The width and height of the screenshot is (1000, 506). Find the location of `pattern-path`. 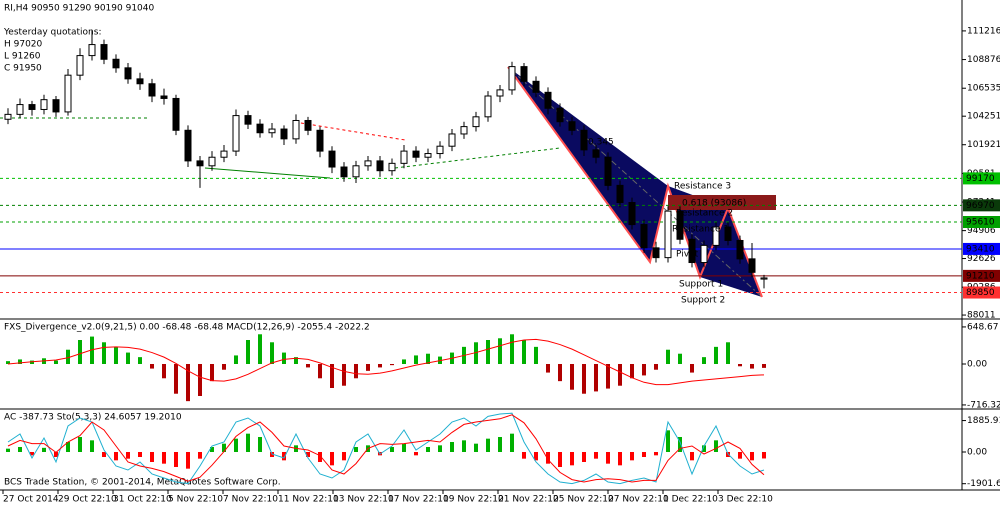

pattern-path is located at coordinates (635, 182).